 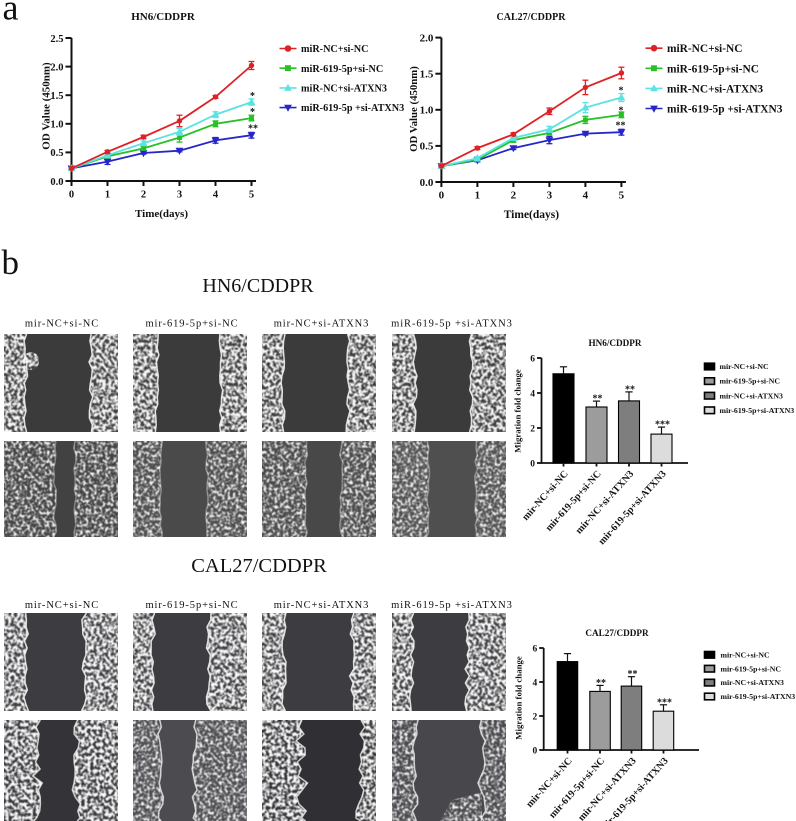 I want to click on svg-text: 2.5, so click(x=56, y=39).